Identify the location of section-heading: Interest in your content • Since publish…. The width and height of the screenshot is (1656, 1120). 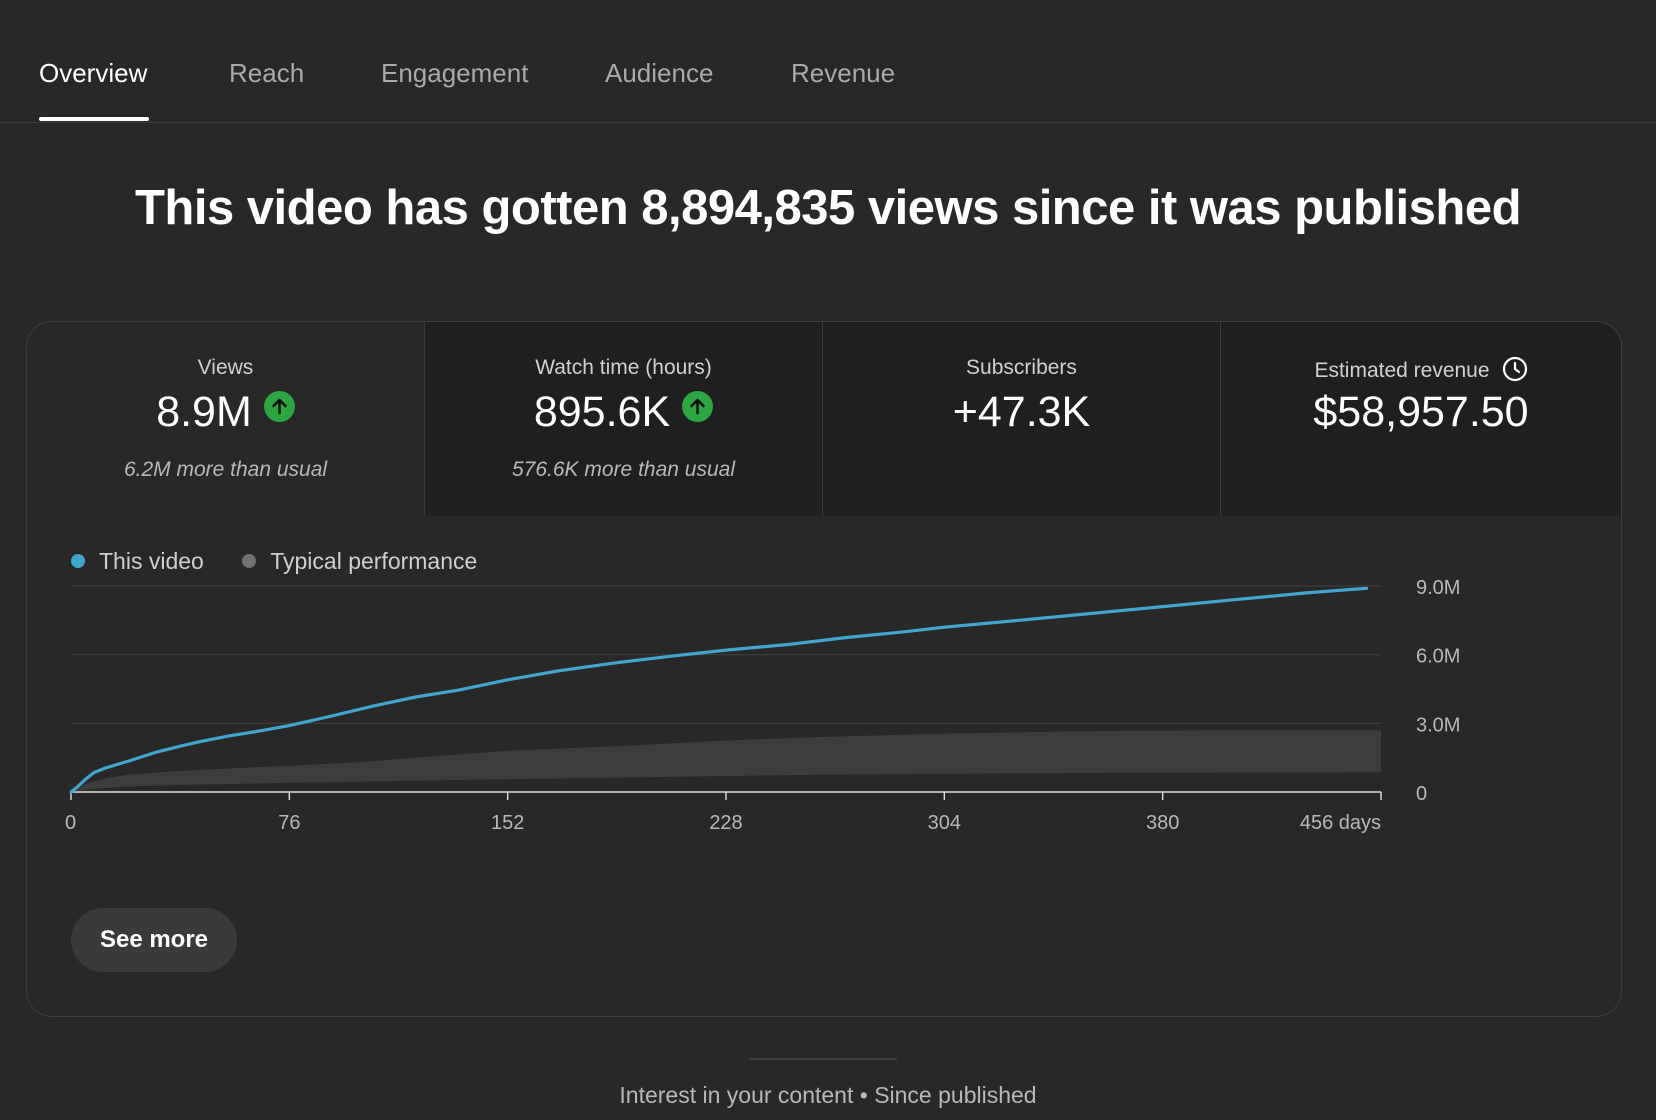
(828, 1095).